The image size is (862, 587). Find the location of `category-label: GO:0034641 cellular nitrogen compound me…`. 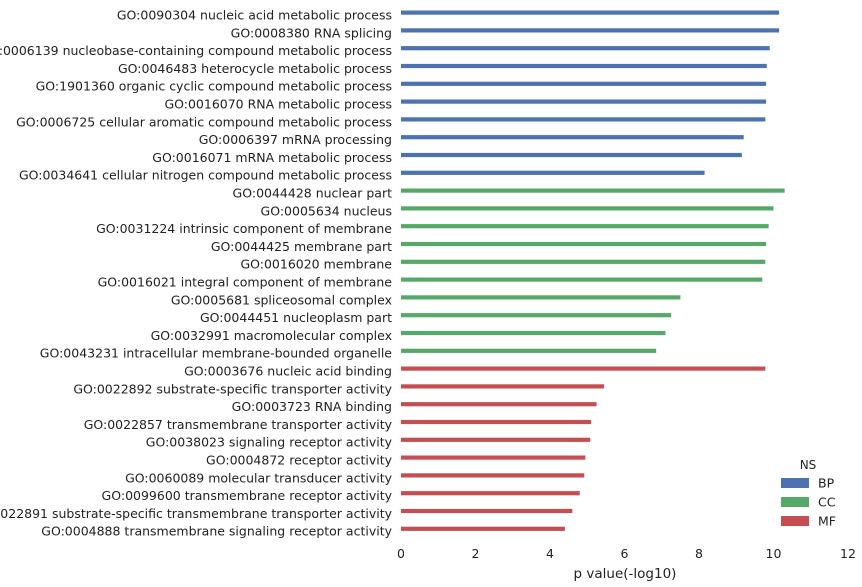

category-label: GO:0034641 cellular nitrogen compound me… is located at coordinates (205, 175).